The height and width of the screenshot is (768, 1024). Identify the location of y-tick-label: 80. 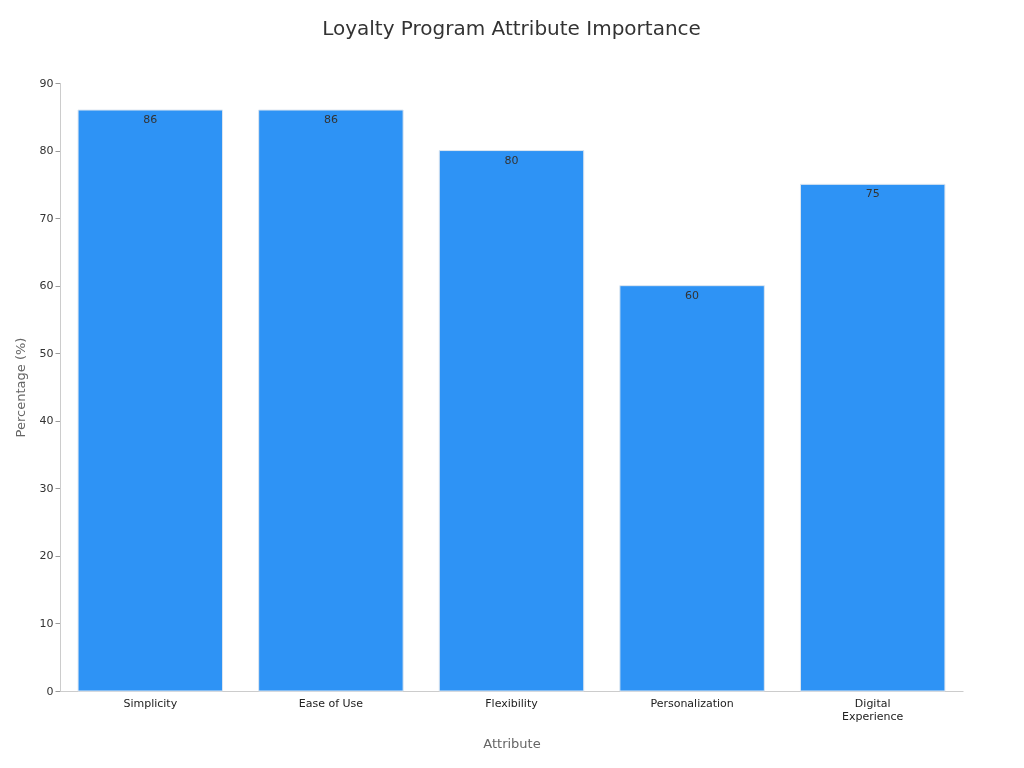
(46, 151).